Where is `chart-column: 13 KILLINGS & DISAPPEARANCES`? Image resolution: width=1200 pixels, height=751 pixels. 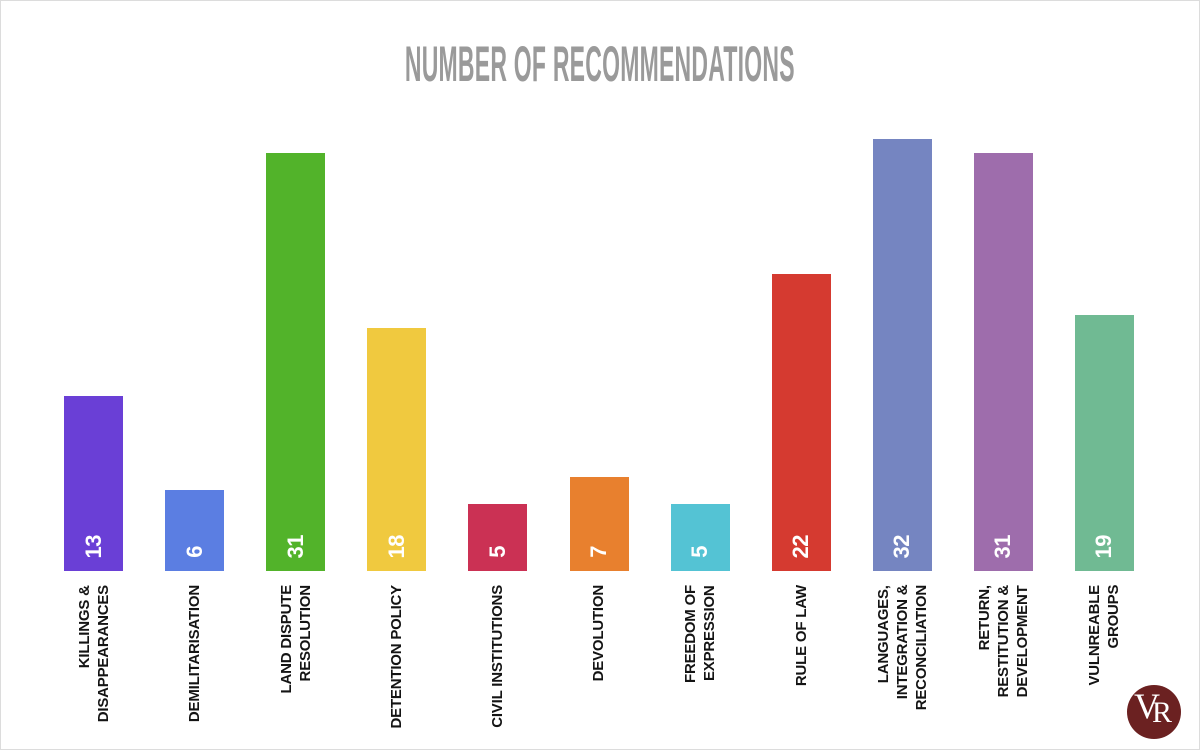
chart-column: 13 KILLINGS & DISAPPEARANCES is located at coordinates (93, 376).